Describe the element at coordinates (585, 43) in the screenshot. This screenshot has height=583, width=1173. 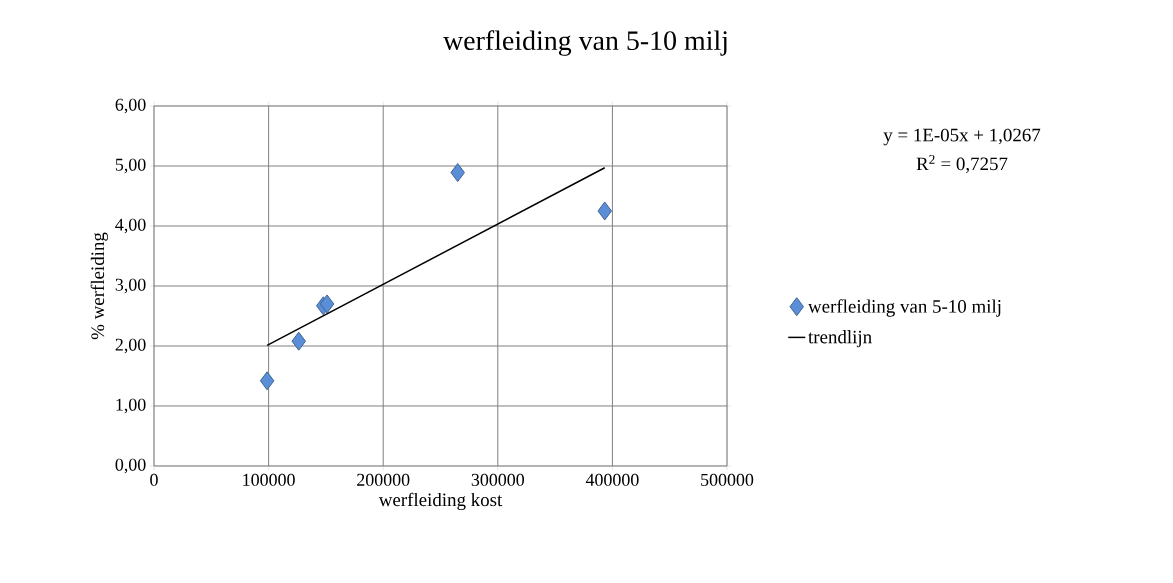
I see `chart-title: werfleiding van 5-10 milj` at that location.